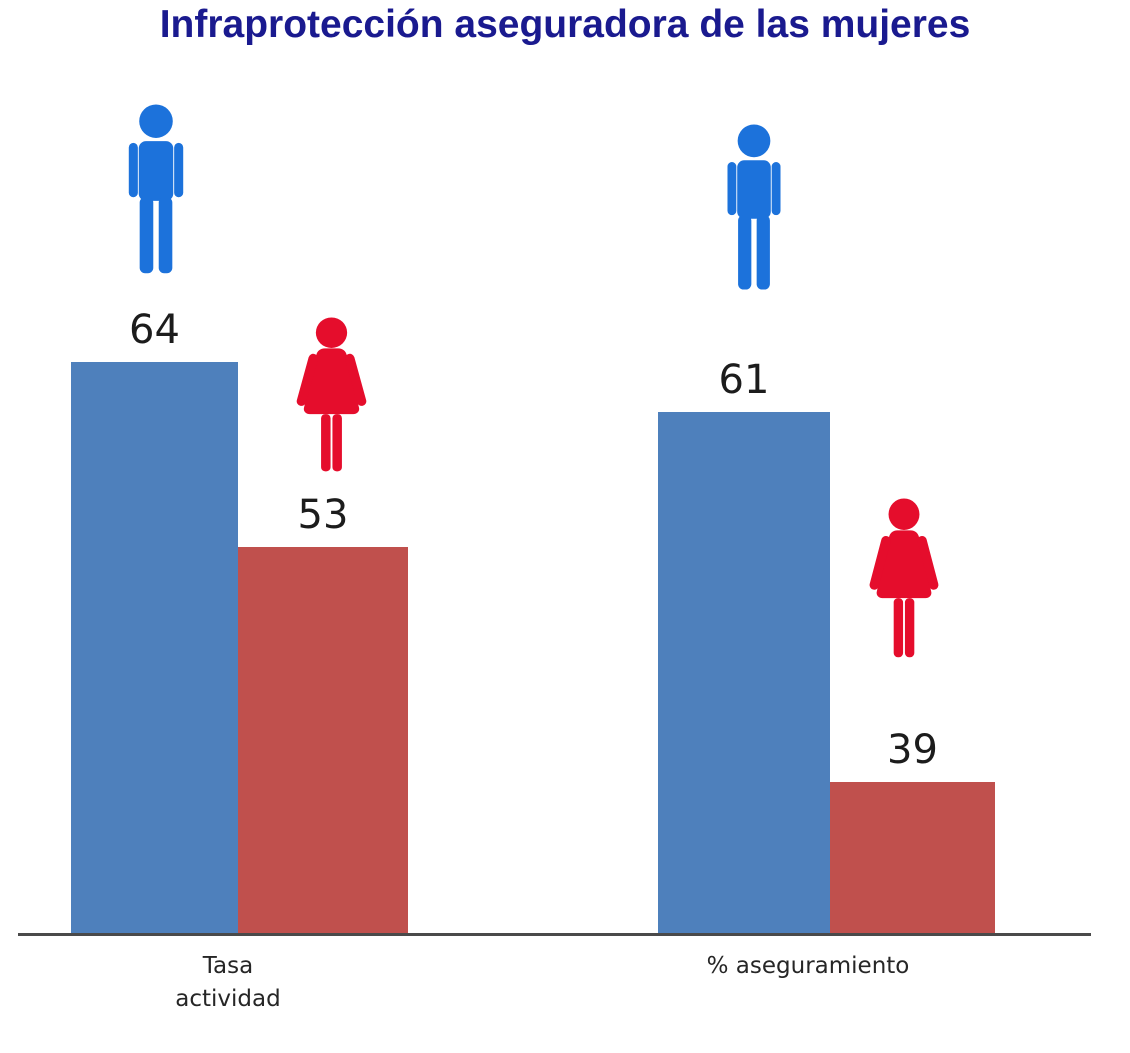 This screenshot has width=1130, height=1053. I want to click on value-label-men-tasa: 64, so click(154, 329).